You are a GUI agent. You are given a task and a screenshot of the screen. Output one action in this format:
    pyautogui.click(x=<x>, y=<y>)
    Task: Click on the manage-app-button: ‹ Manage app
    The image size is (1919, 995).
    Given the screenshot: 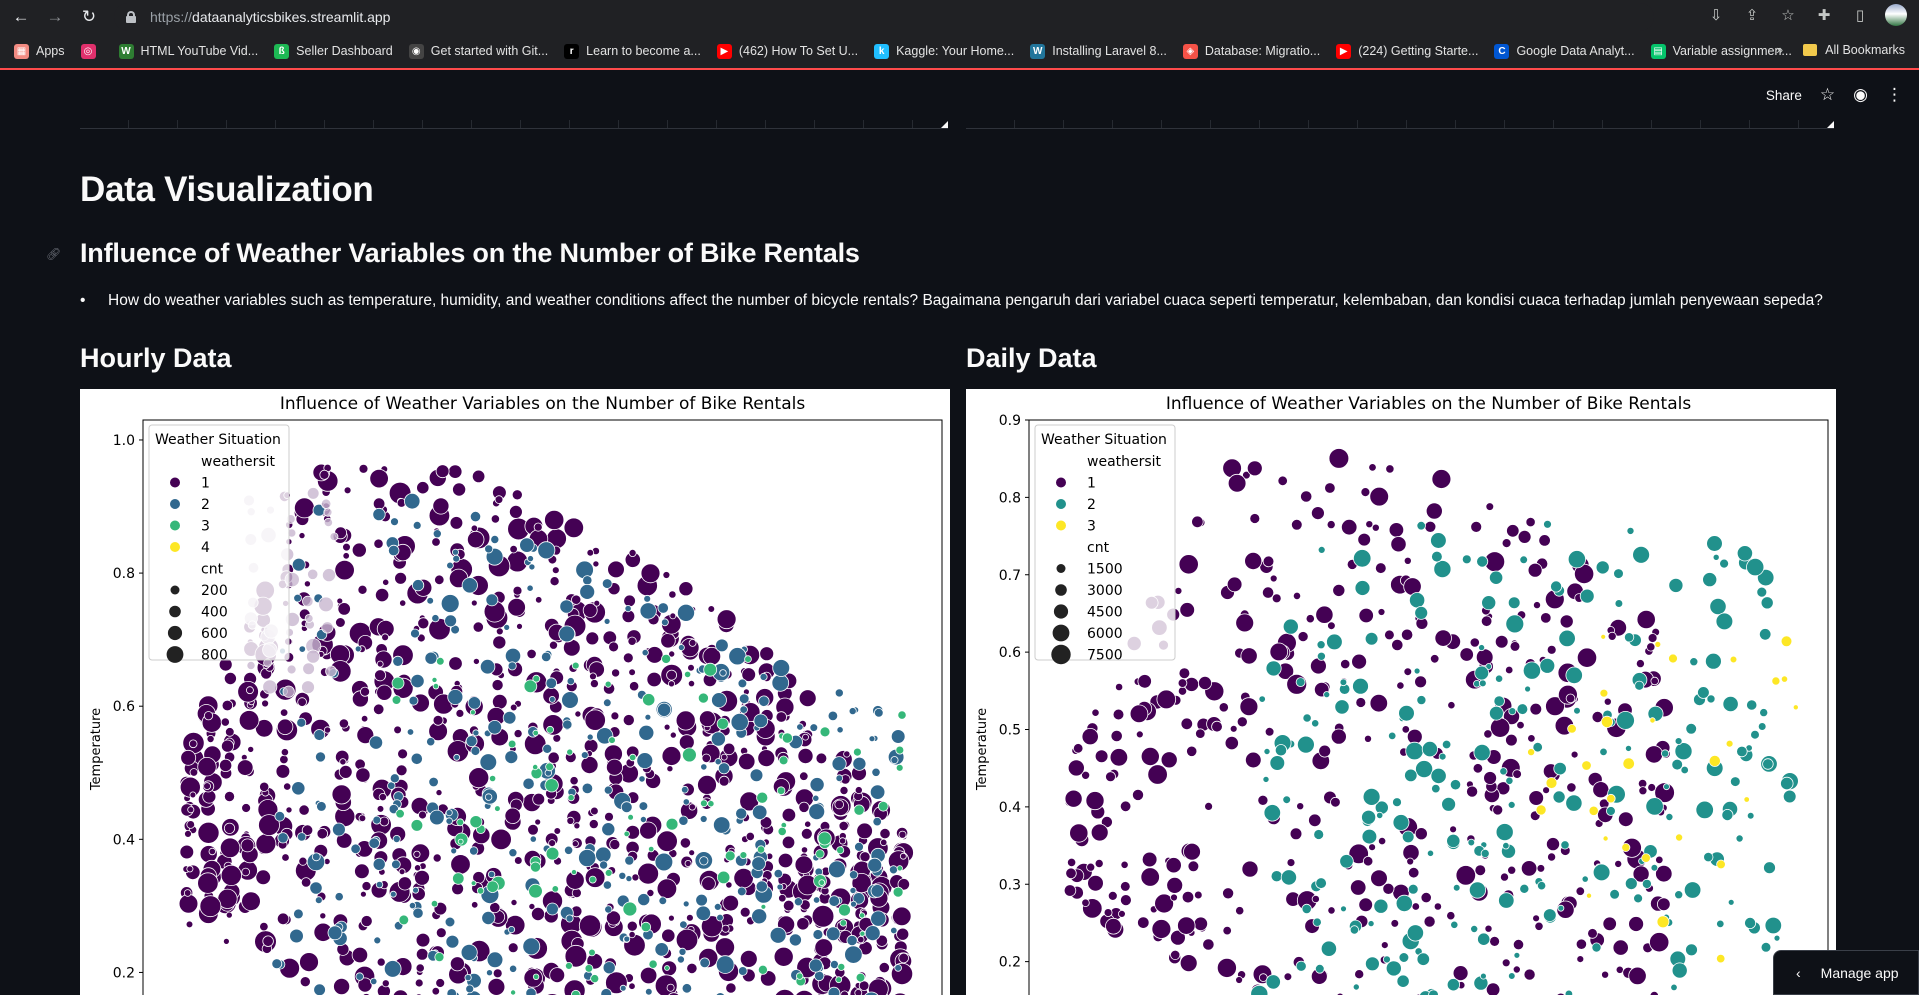 What is the action you would take?
    pyautogui.click(x=1846, y=972)
    